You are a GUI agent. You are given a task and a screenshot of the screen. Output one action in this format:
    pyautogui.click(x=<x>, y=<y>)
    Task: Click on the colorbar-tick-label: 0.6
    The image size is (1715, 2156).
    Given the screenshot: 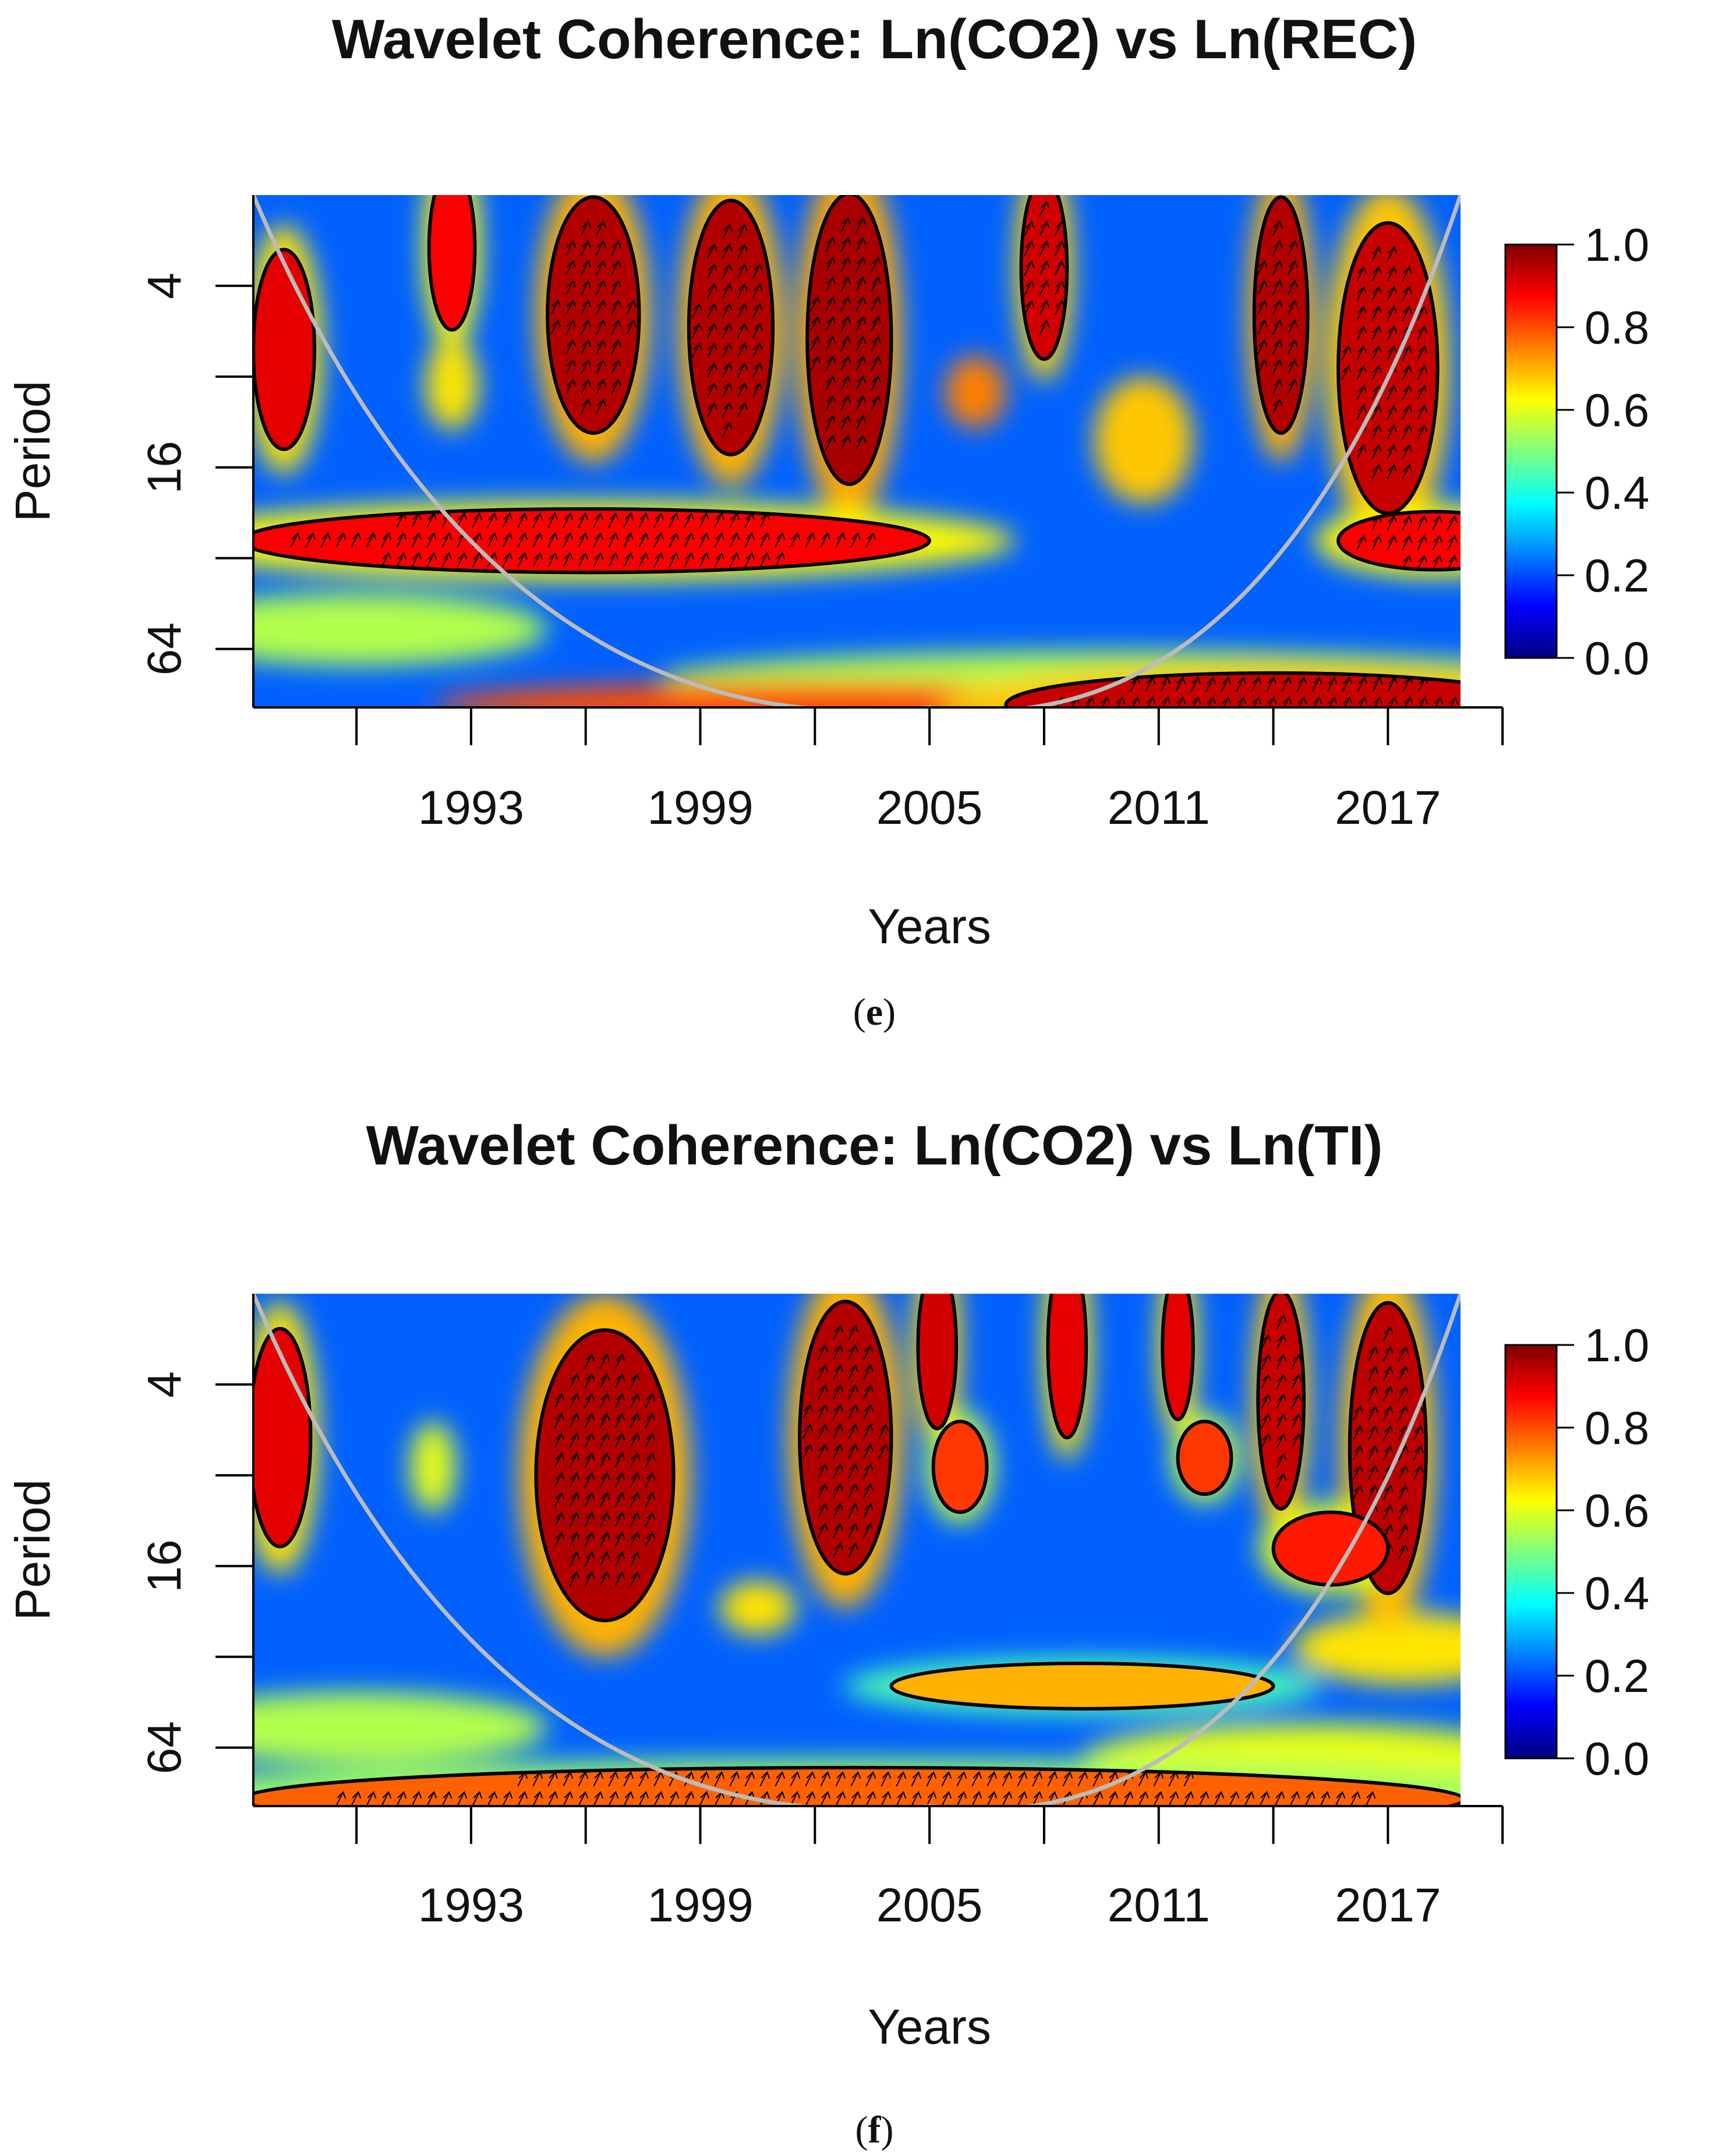 What is the action you would take?
    pyautogui.click(x=1617, y=1511)
    